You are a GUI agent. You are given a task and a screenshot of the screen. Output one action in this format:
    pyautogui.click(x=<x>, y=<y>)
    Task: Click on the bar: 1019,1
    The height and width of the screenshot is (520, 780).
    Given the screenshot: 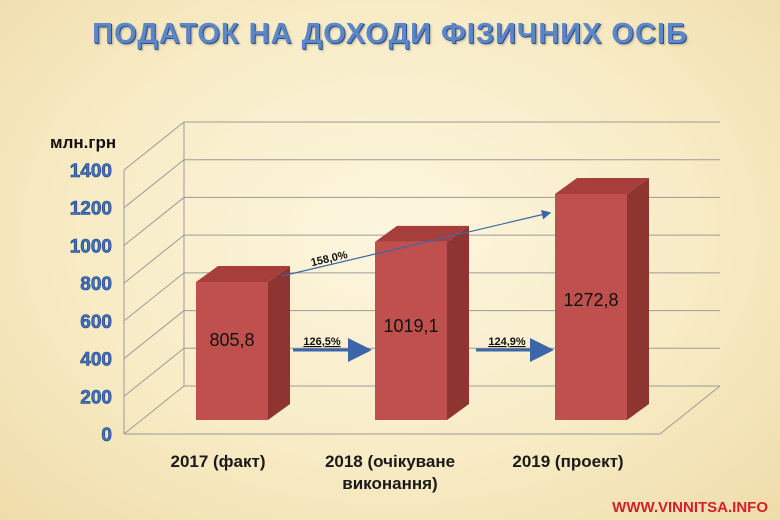 What is the action you would take?
    pyautogui.click(x=422, y=322)
    